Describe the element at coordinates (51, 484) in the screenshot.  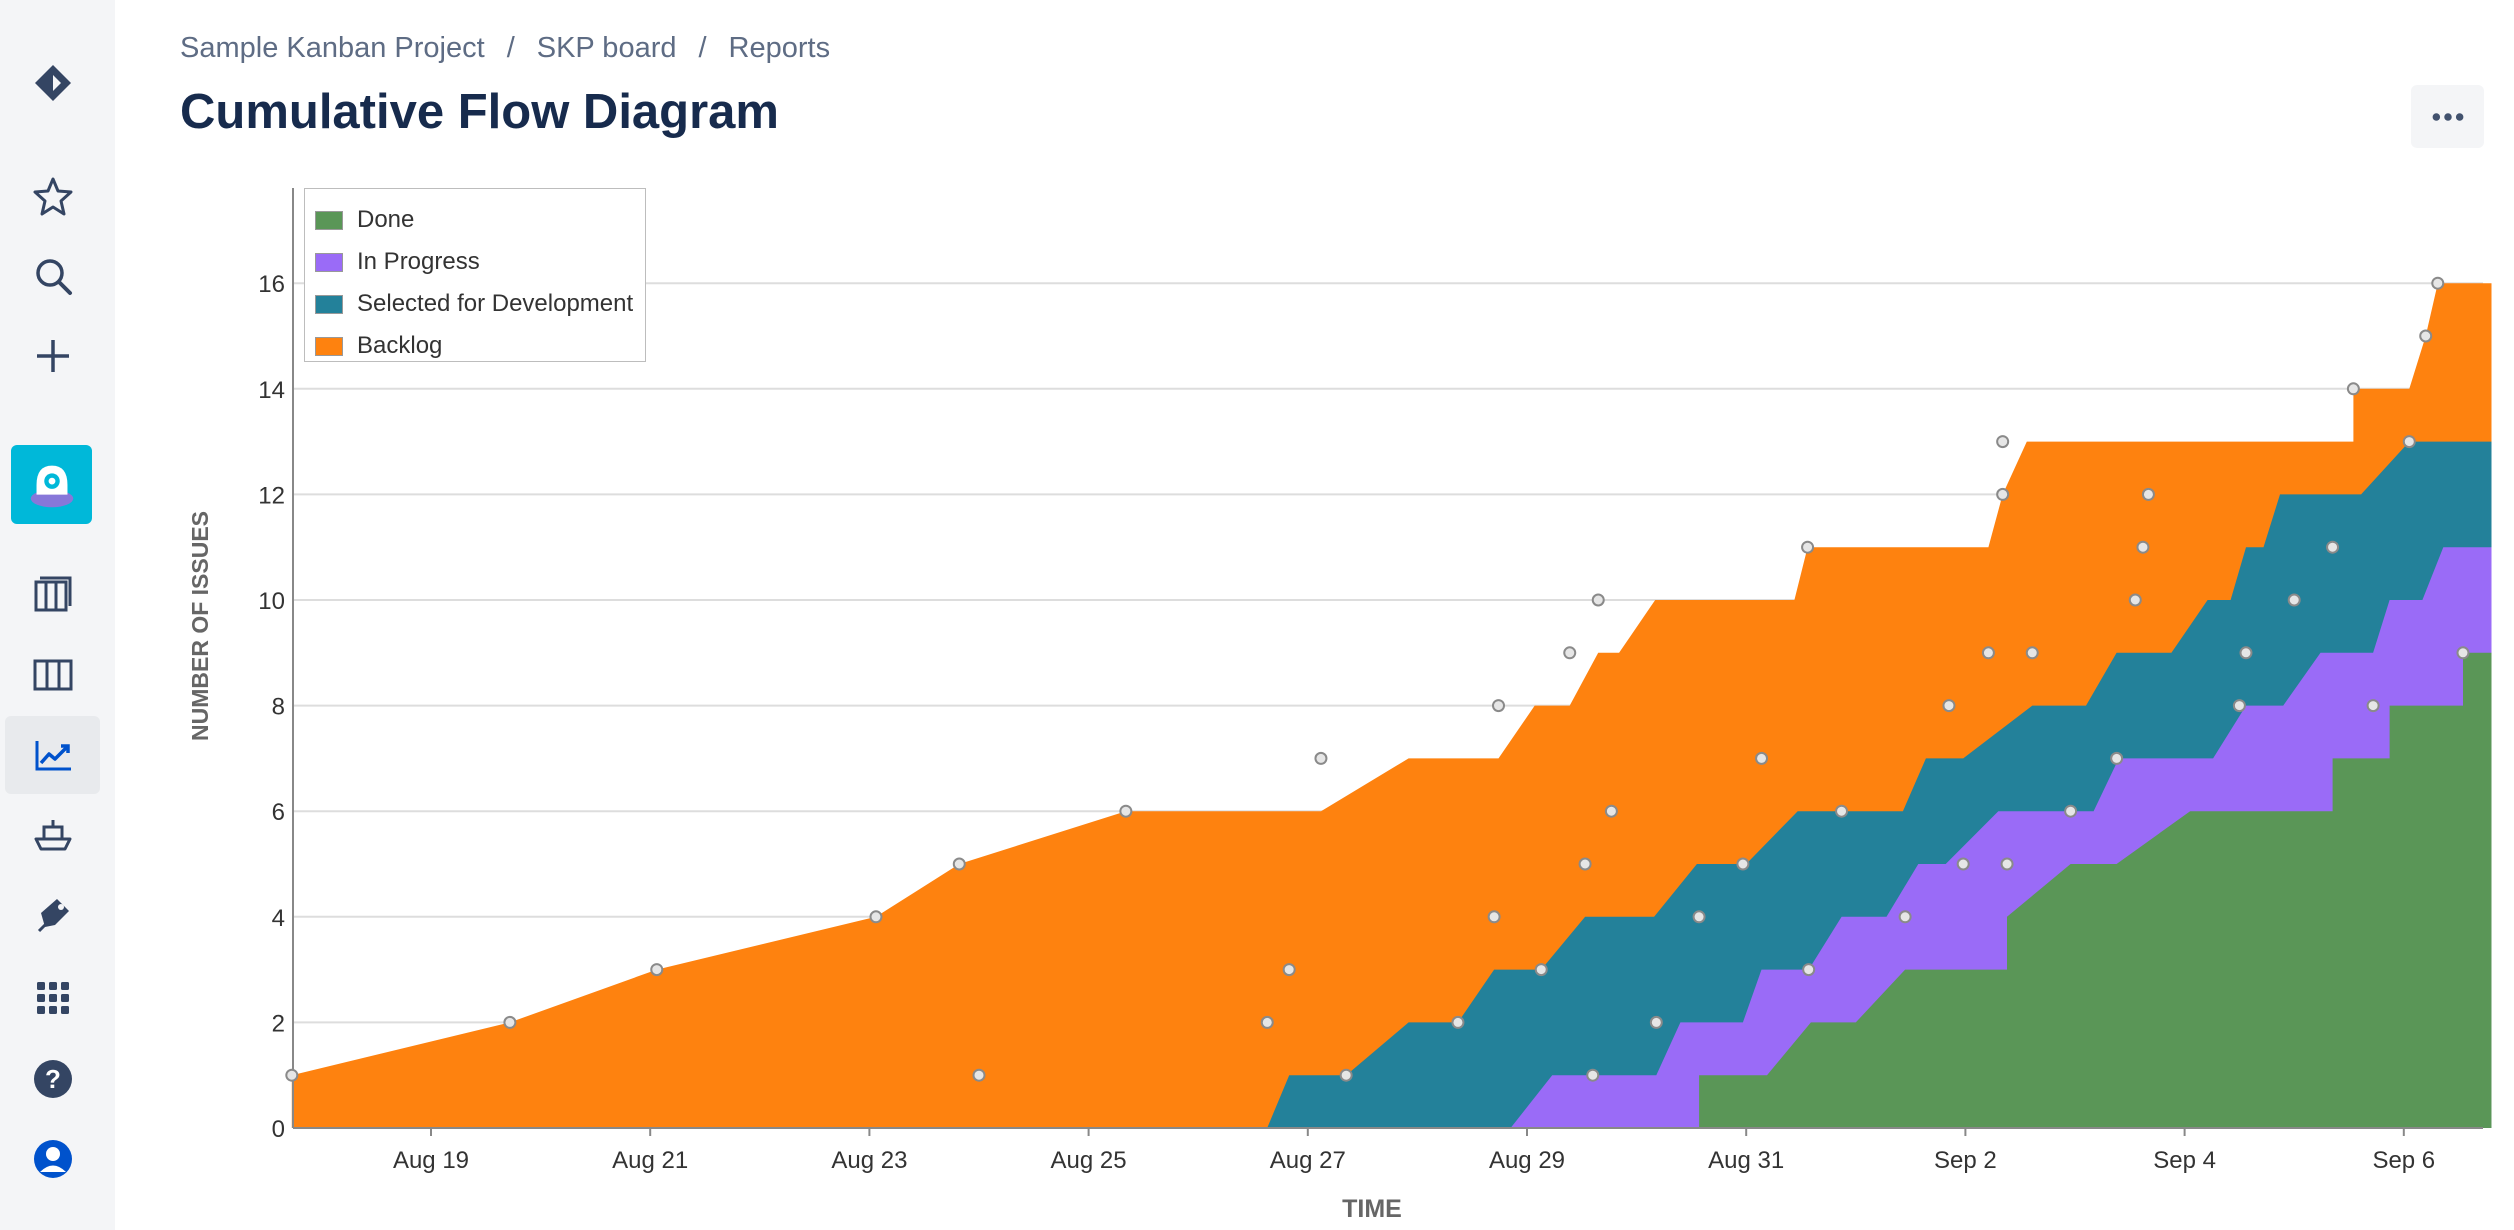
I see `project-avatar-icon` at that location.